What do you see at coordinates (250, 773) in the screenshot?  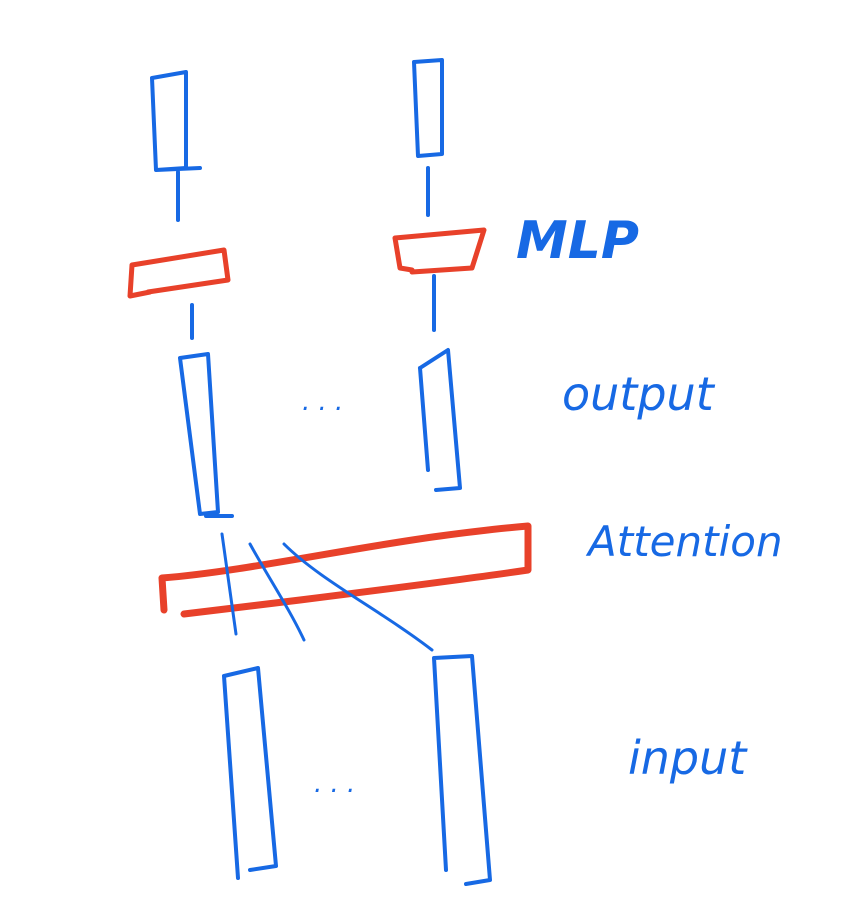 I see `input-left-token-box` at bounding box center [250, 773].